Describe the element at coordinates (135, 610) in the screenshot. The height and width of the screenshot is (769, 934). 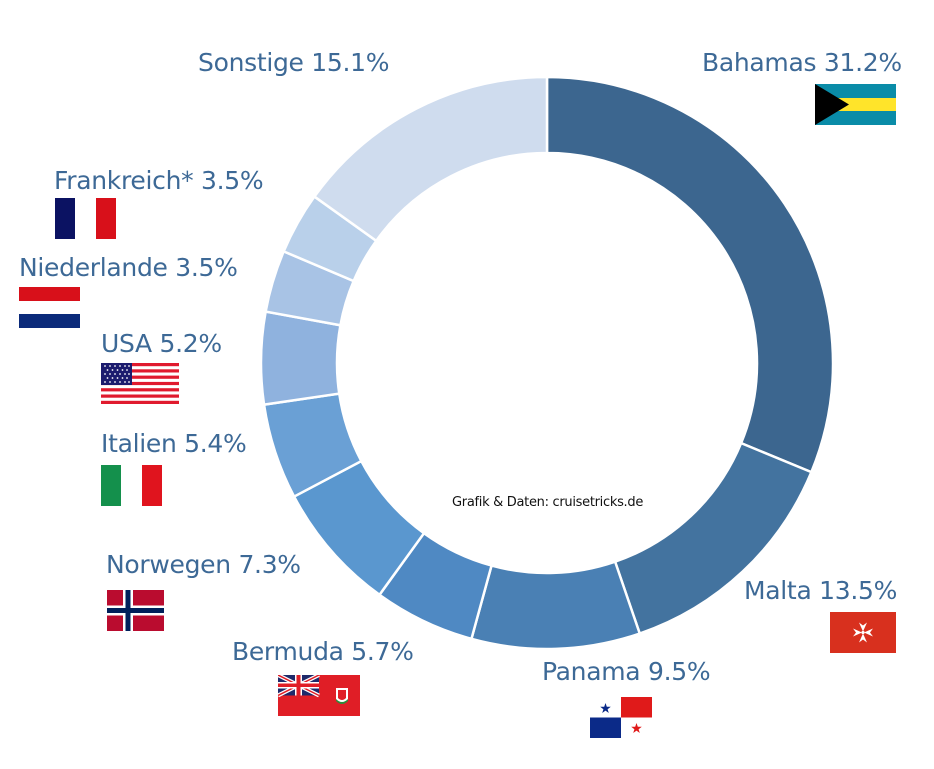
I see `norway-flag-icon` at that location.